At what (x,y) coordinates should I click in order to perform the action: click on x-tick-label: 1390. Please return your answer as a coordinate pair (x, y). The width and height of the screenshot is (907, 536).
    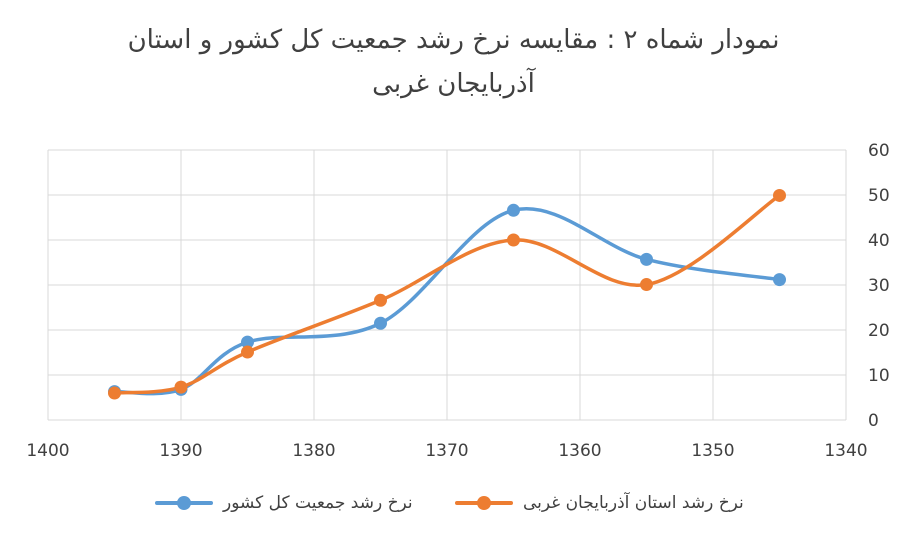
    Looking at the image, I should click on (180, 451).